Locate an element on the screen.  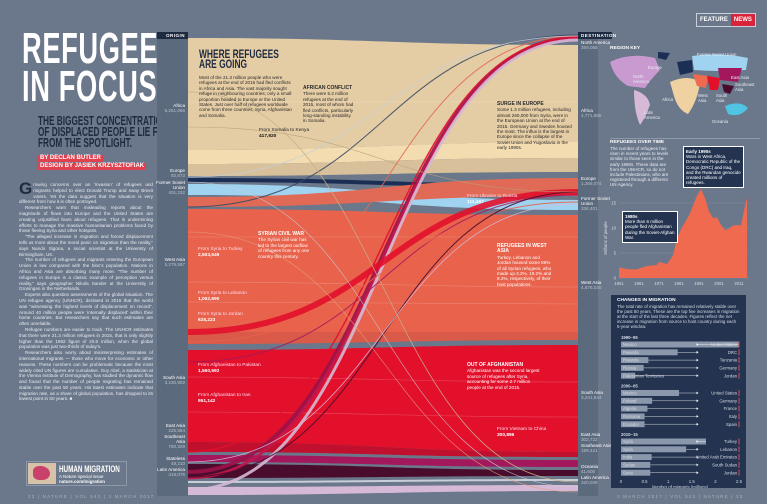
region-west-asia is located at coordinates (700, 81).